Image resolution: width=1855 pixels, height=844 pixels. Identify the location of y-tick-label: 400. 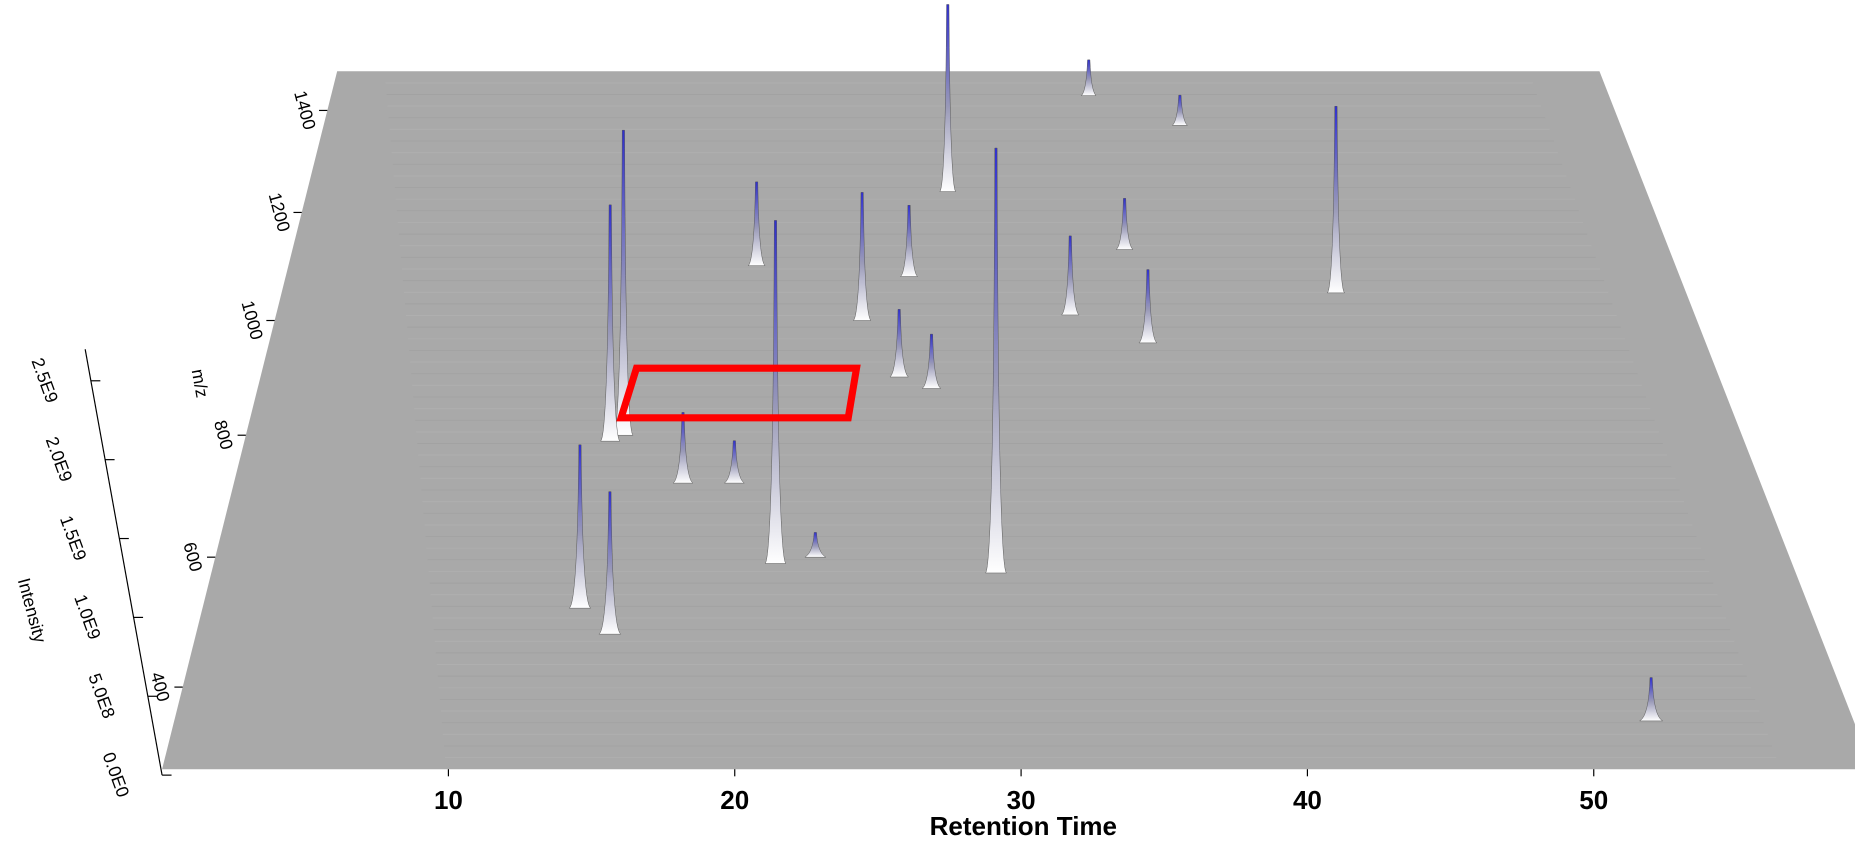
(160, 687).